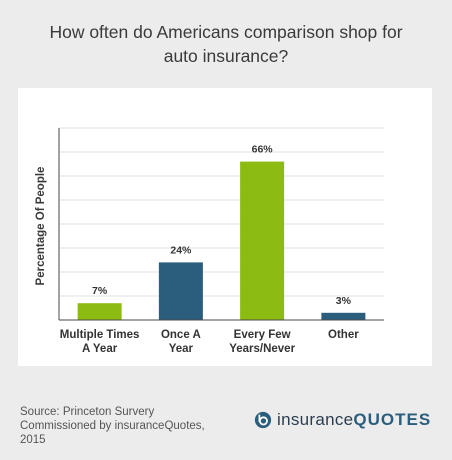  What do you see at coordinates (343, 335) in the screenshot?
I see `category-label: Other` at bounding box center [343, 335].